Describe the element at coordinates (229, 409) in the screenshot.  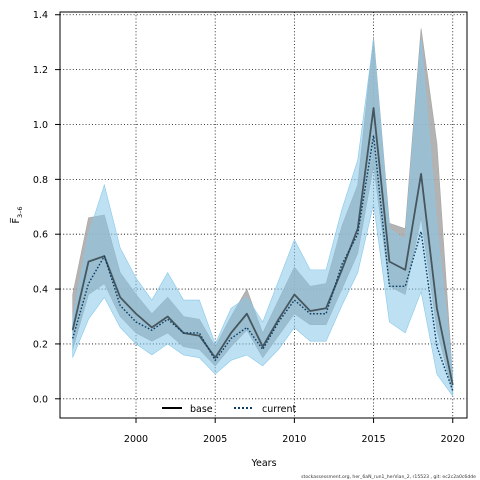
I see `legend: base current` at that location.